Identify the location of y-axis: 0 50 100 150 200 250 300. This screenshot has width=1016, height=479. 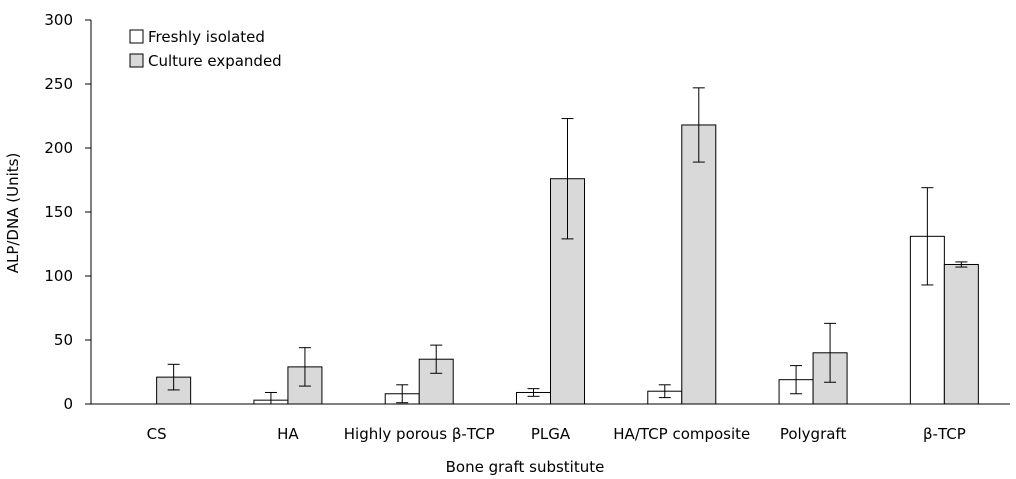
(68, 212).